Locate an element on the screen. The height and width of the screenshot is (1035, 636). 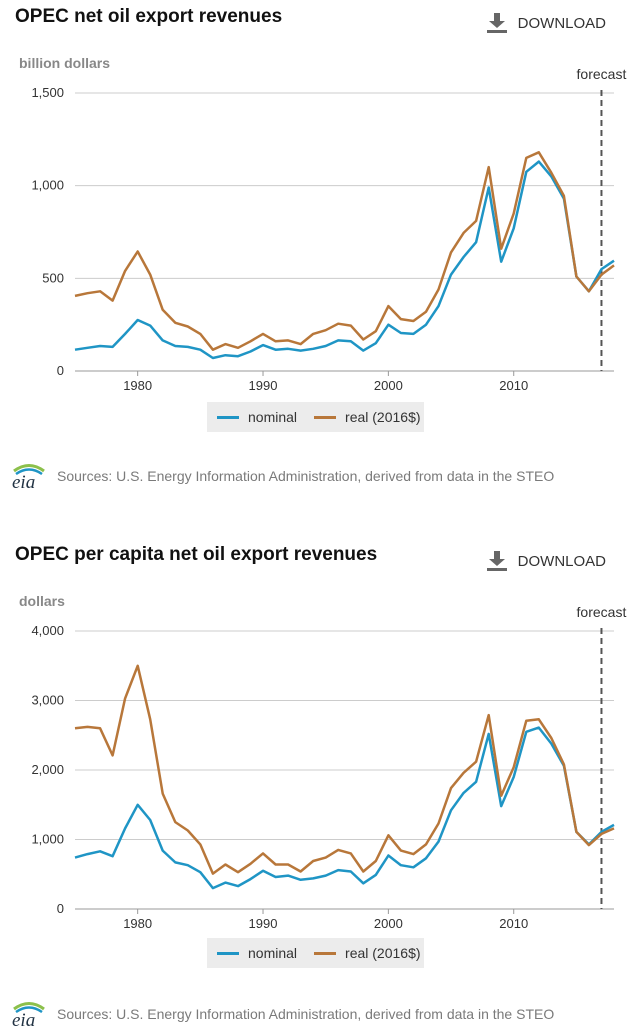
chart-1-title: OPEC net oil export revenues is located at coordinates (149, 16).